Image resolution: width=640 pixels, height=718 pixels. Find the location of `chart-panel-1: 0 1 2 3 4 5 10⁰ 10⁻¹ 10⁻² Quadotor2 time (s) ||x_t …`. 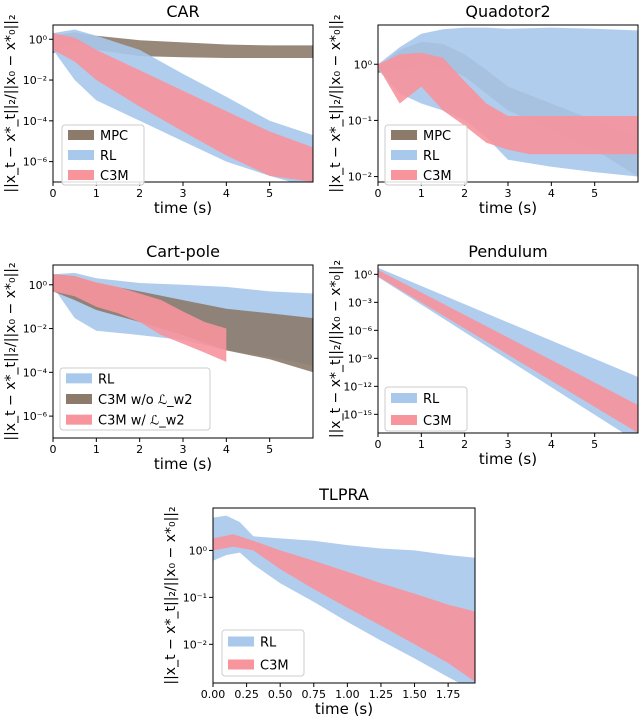

chart-panel-1: 0 1 2 3 4 5 10⁰ 10⁻¹ 10⁻² Quadotor2 time (s) ||x_t … is located at coordinates (483, 109).